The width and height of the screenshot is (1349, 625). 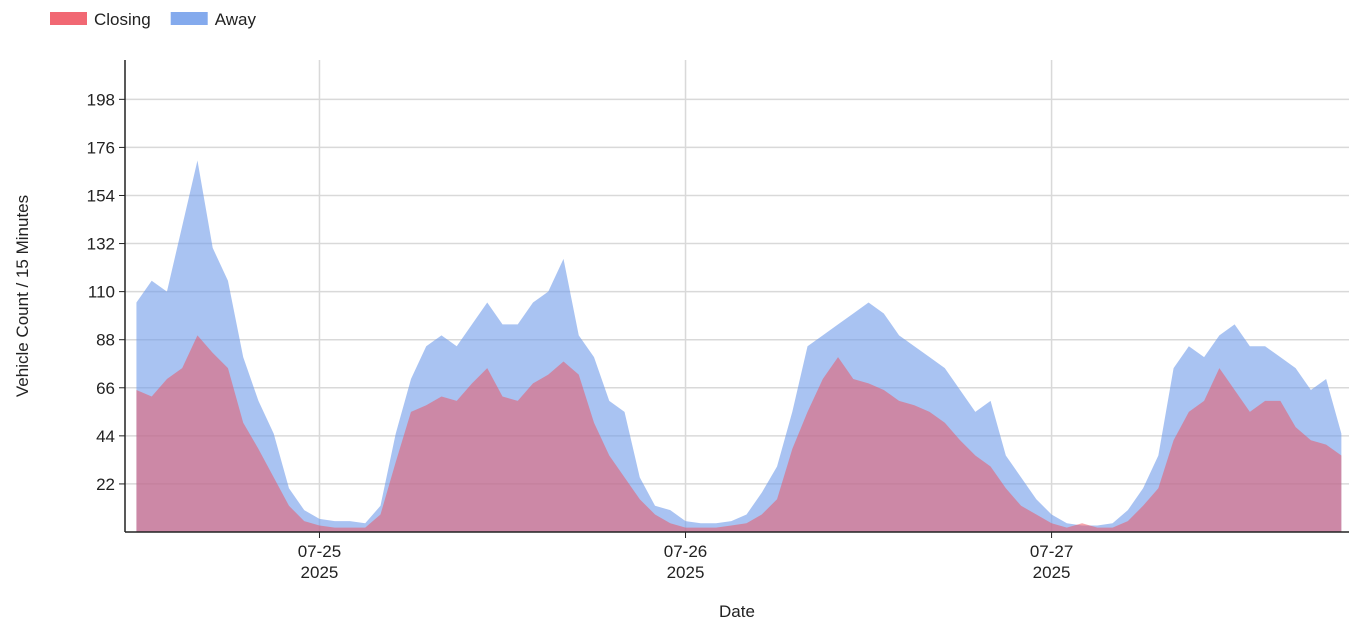 I want to click on x-tick-label: 07-26 2025, so click(x=685, y=562).